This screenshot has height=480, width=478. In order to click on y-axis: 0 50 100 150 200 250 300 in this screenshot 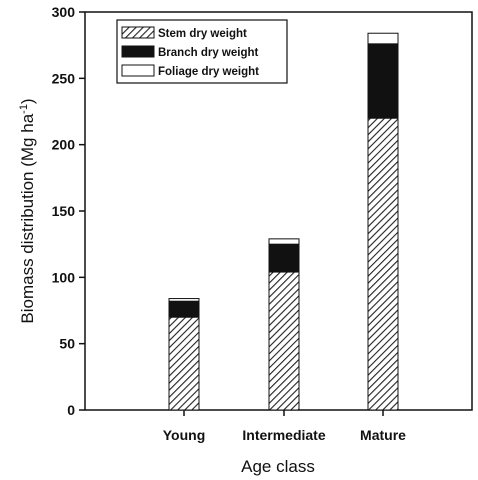, I will do `click(68, 211)`.